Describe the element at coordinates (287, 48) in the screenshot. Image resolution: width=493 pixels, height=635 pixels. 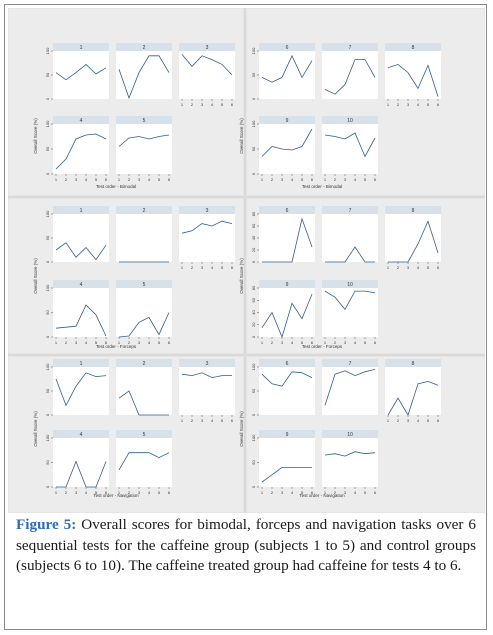
I see `facet-label: 6` at that location.